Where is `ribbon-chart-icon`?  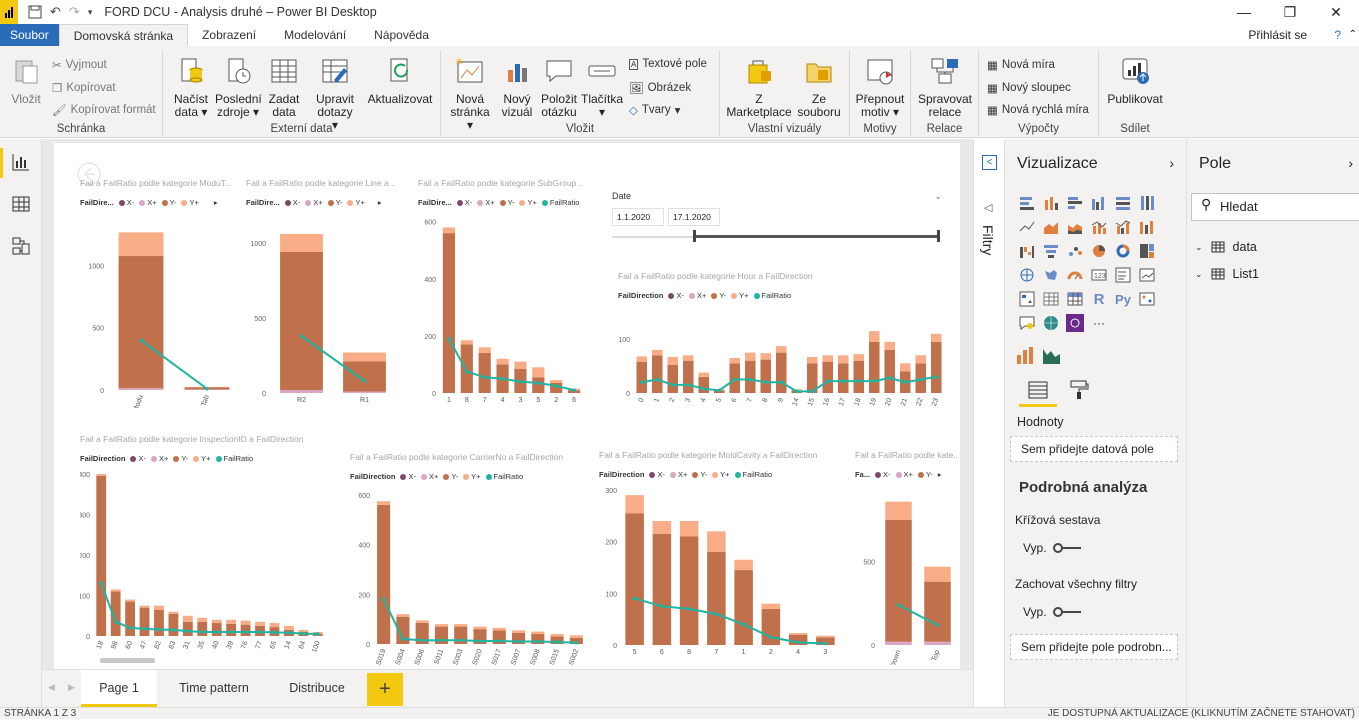 ribbon-chart-icon is located at coordinates (1147, 227).